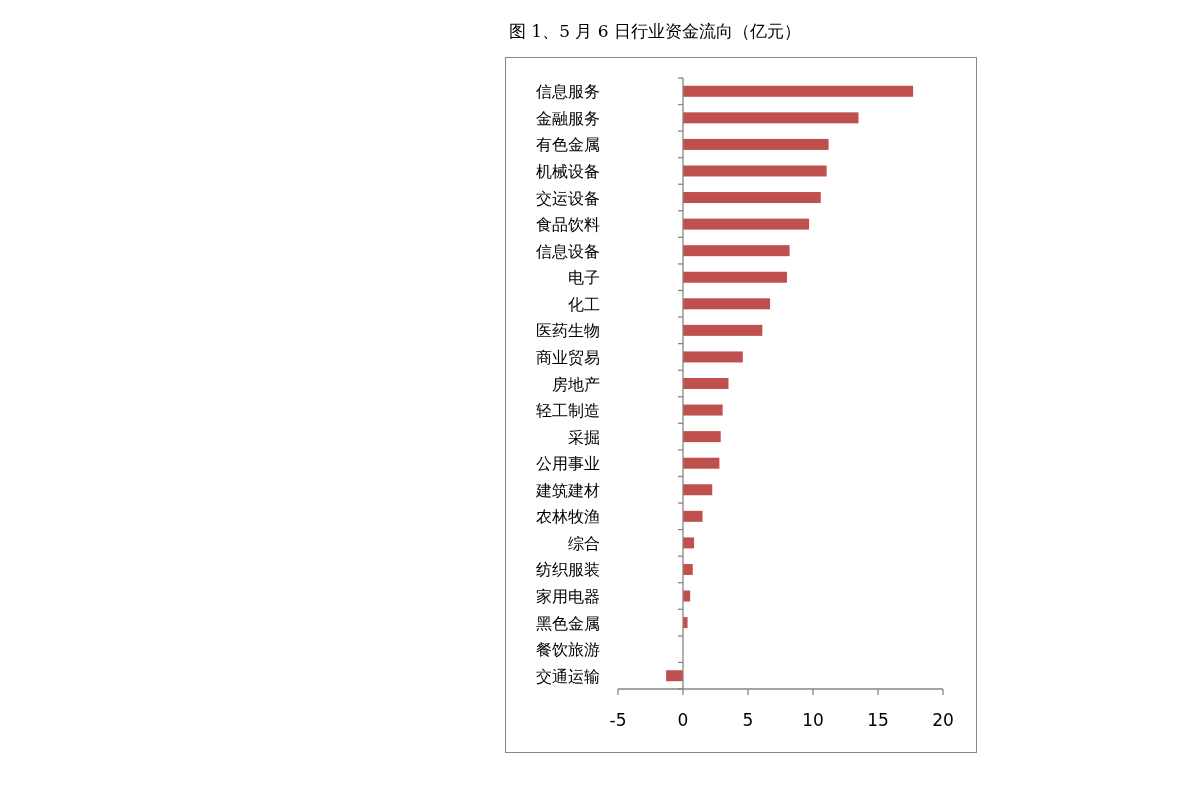 Image resolution: width=1191 pixels, height=810 pixels. I want to click on y-tick-label: 餐饮旅游, so click(568, 650).